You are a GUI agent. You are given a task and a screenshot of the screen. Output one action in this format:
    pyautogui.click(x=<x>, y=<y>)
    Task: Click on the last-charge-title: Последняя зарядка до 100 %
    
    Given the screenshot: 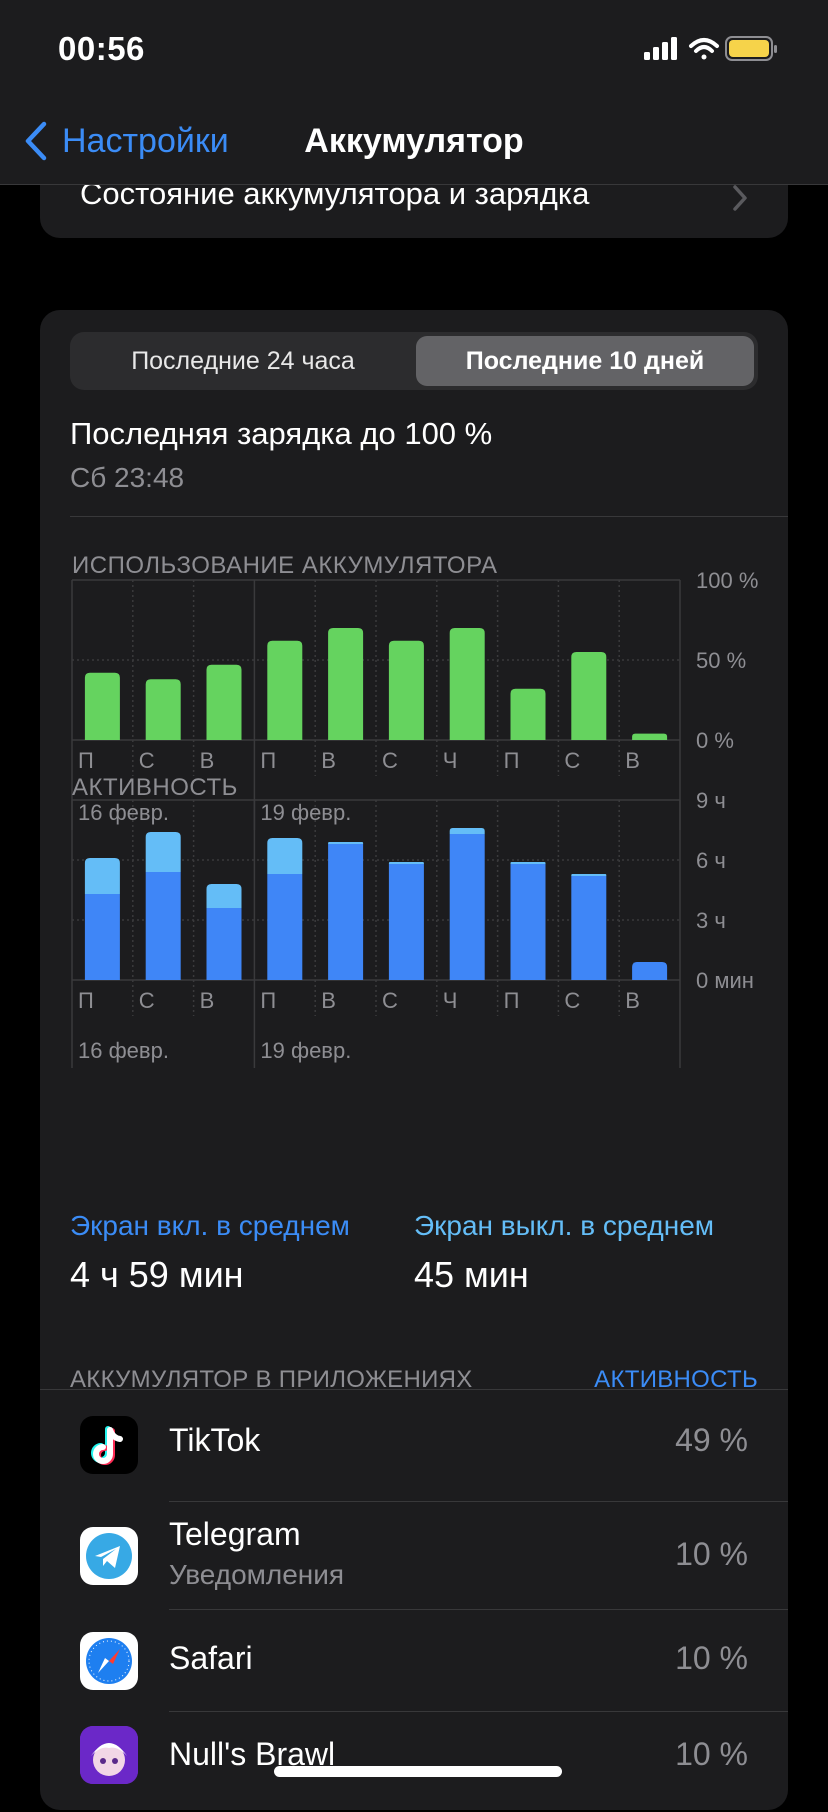 What is the action you would take?
    pyautogui.click(x=281, y=433)
    